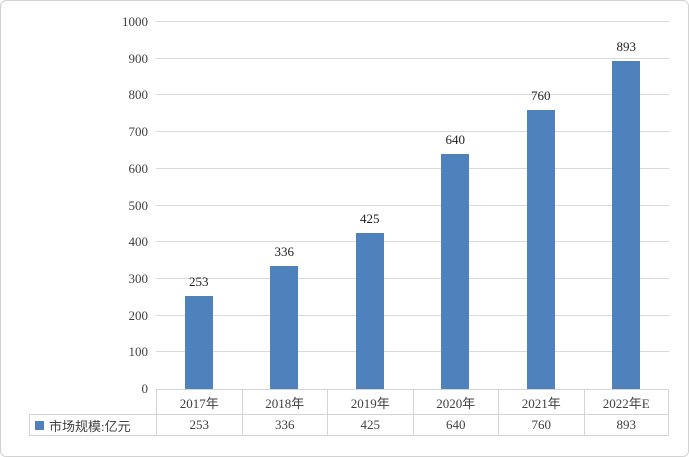 The width and height of the screenshot is (689, 457). Describe the element at coordinates (138, 315) in the screenshot. I see `y-axis-tick-label: 200` at that location.